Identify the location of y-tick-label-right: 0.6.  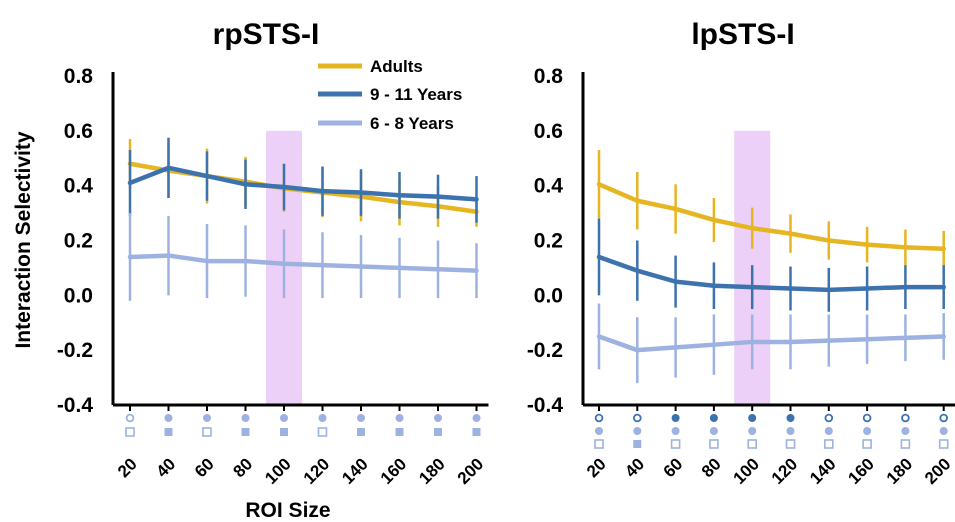
(548, 131).